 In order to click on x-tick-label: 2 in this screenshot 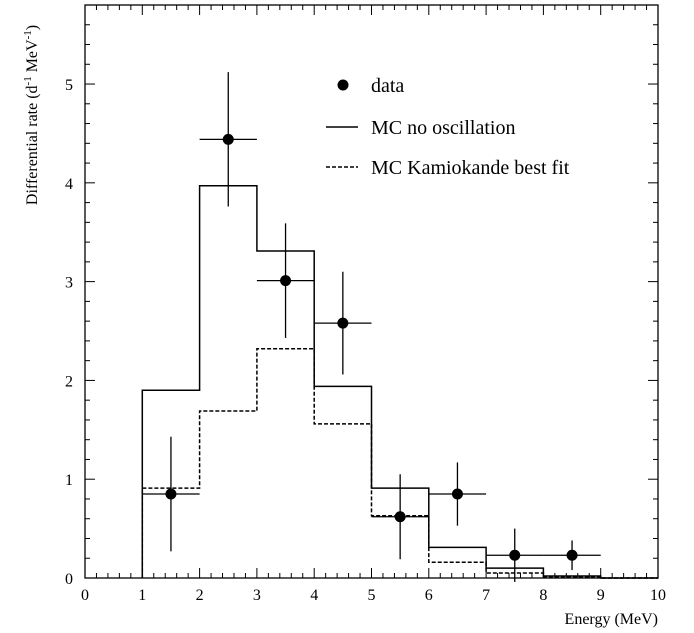, I will do `click(200, 595)`.